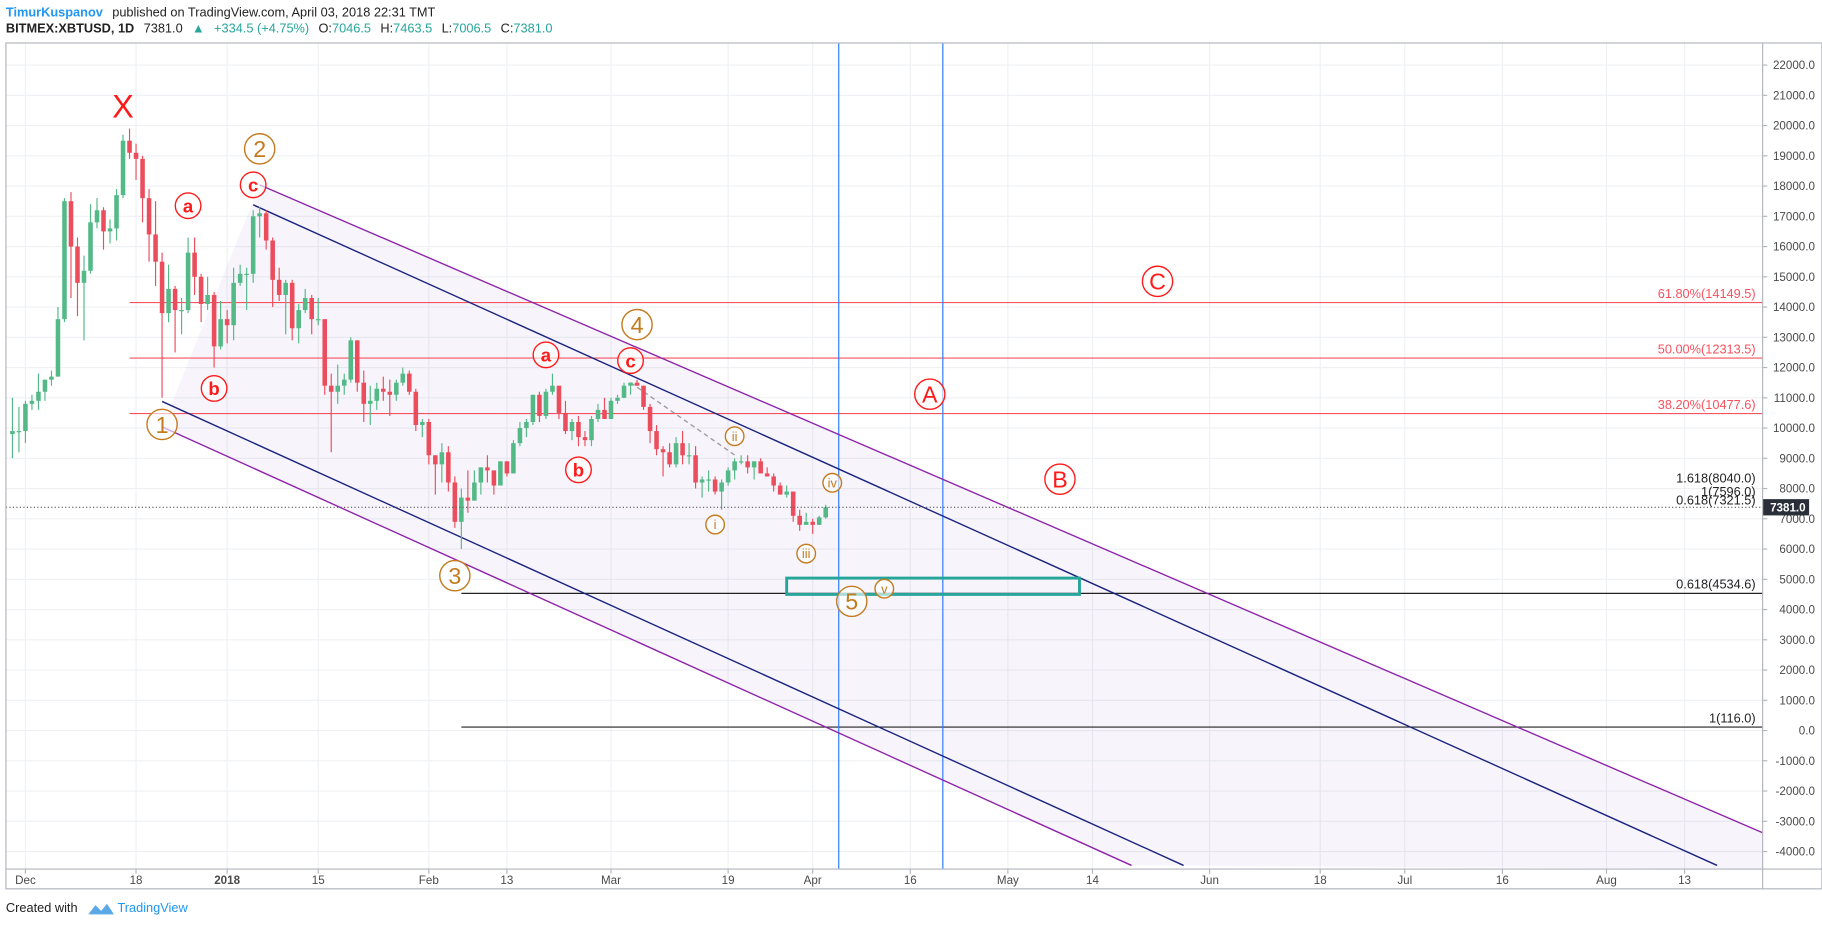  What do you see at coordinates (412, 28) in the screenshot?
I see `ohlc-value: 7463.5` at bounding box center [412, 28].